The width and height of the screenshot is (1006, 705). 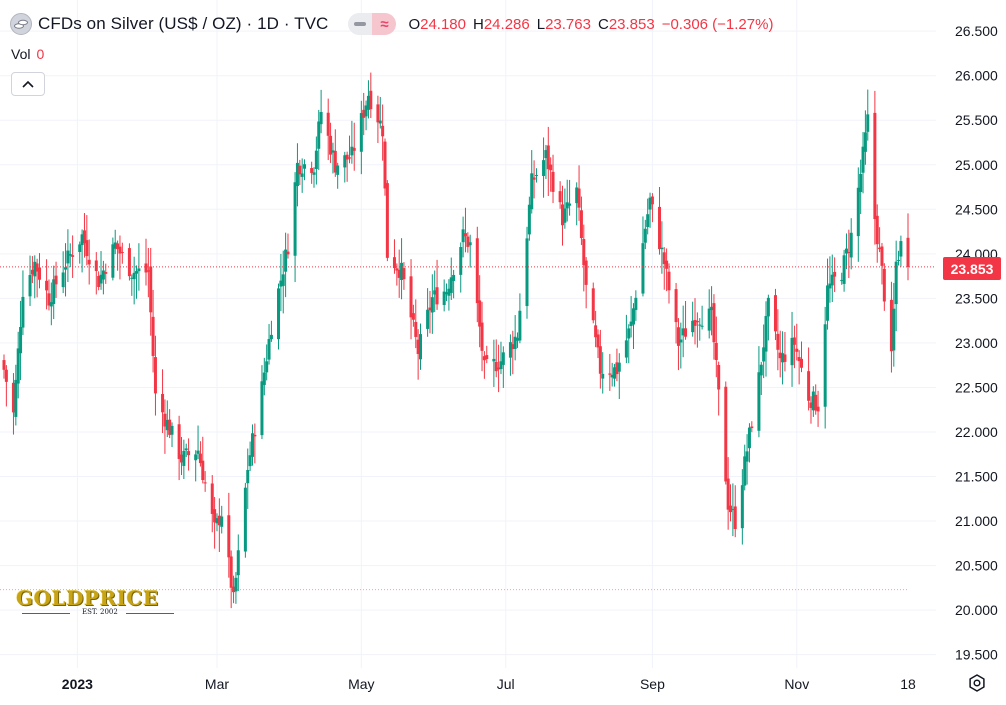 What do you see at coordinates (361, 684) in the screenshot?
I see `x-tick-label: May` at bounding box center [361, 684].